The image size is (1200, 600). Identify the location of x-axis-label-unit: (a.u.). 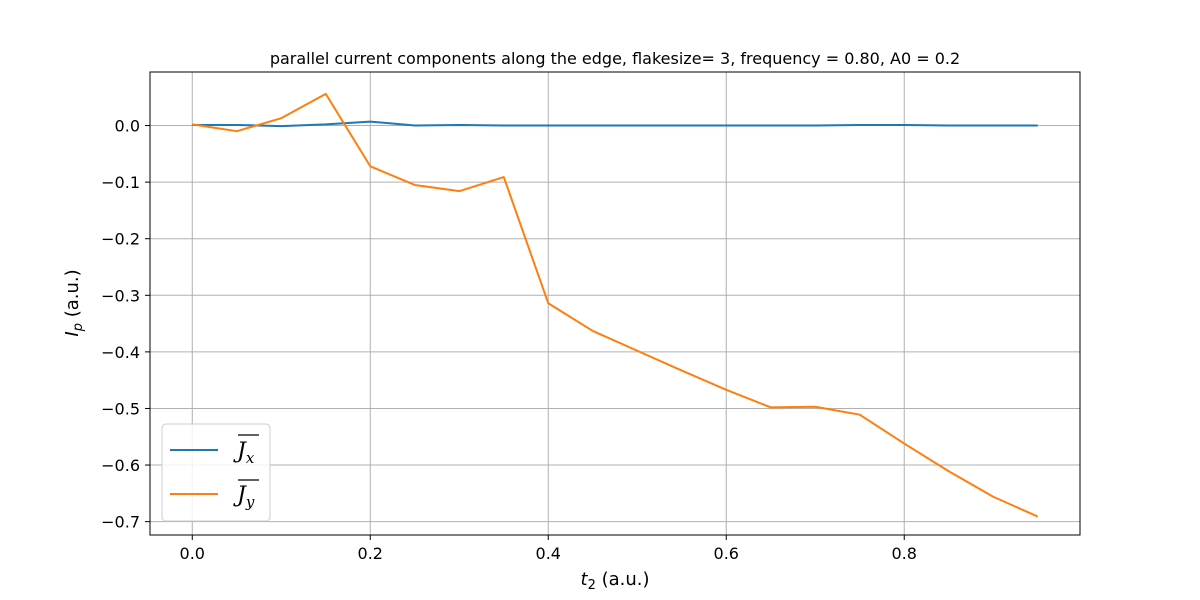
(623, 579).